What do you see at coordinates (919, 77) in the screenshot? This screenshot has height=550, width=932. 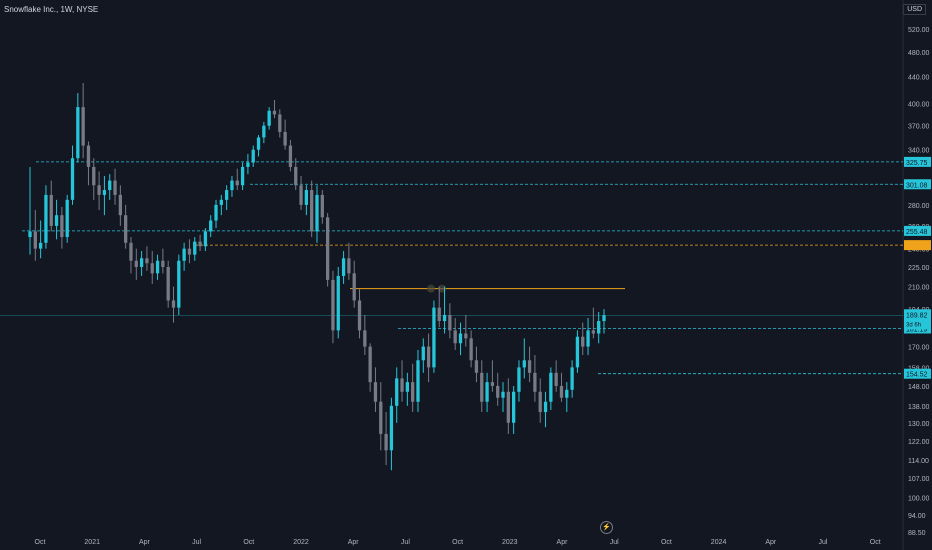 I see `y-tick-label: 440.00` at bounding box center [919, 77].